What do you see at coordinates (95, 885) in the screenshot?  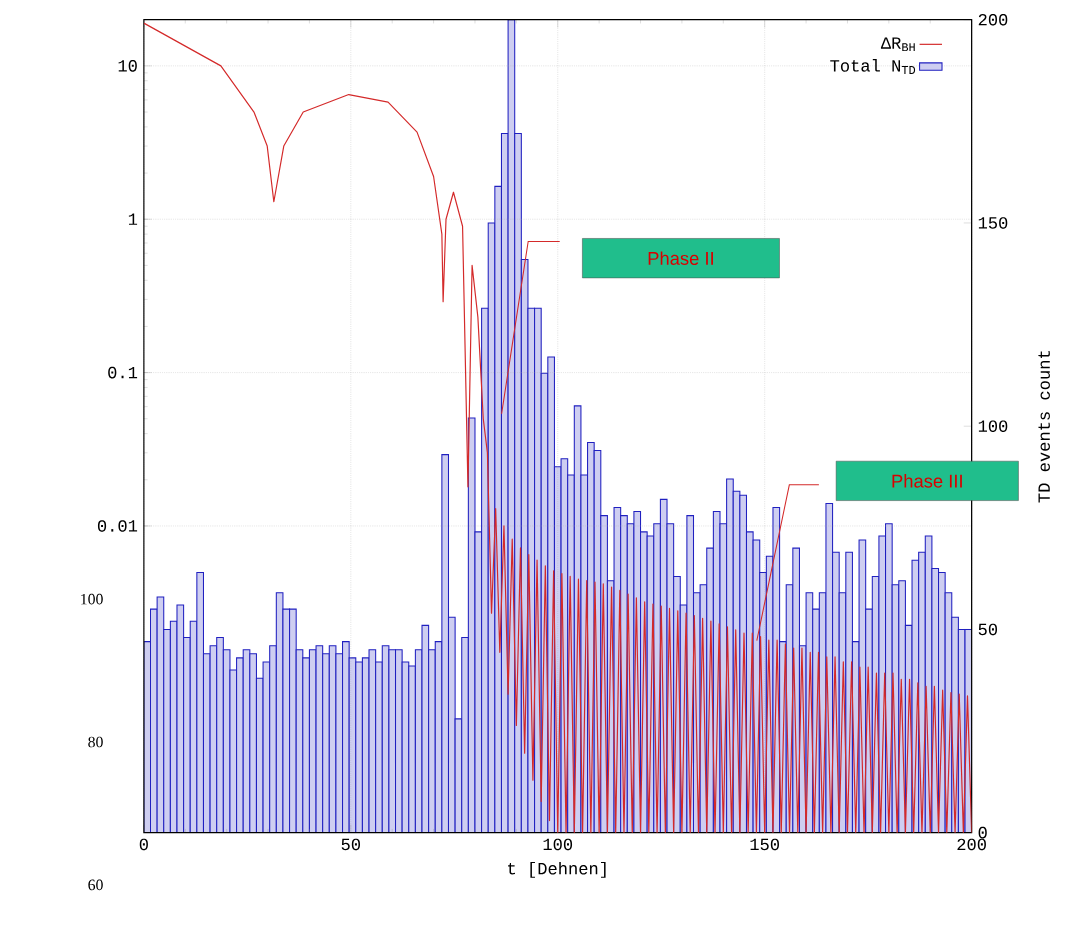 I see `text: 60` at bounding box center [95, 885].